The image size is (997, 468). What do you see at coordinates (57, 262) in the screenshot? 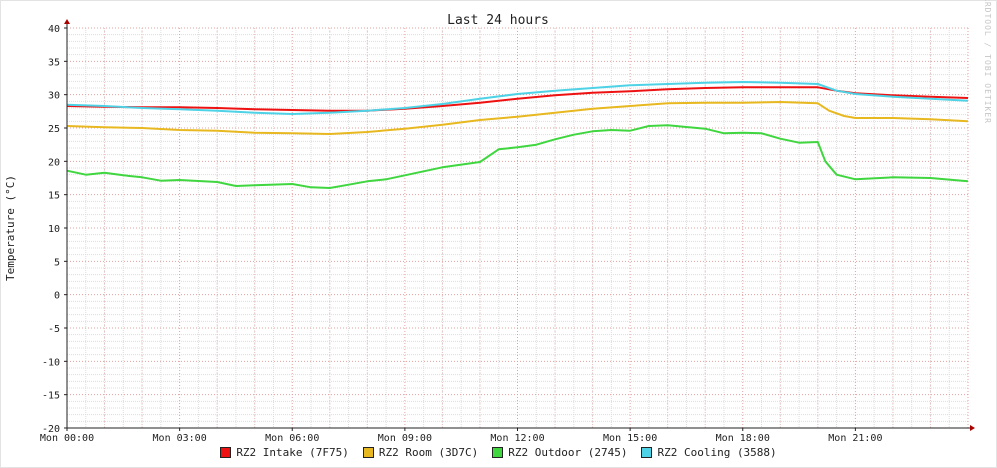
I see `y-tick-label: 5` at bounding box center [57, 262].